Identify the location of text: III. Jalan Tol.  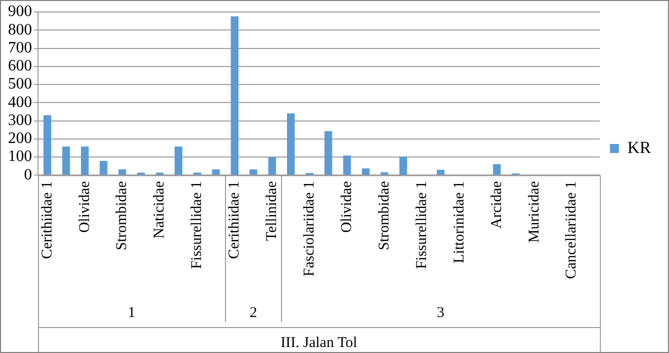
(319, 342).